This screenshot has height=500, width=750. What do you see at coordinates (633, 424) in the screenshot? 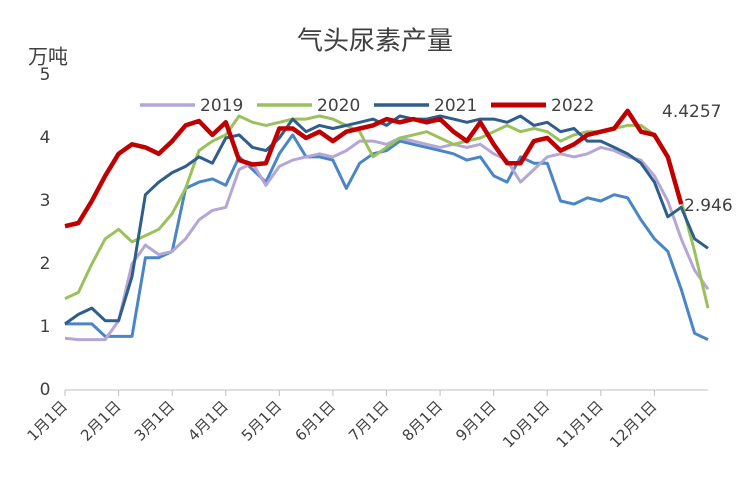
I see `x-tick-label: 12月1日` at bounding box center [633, 424].